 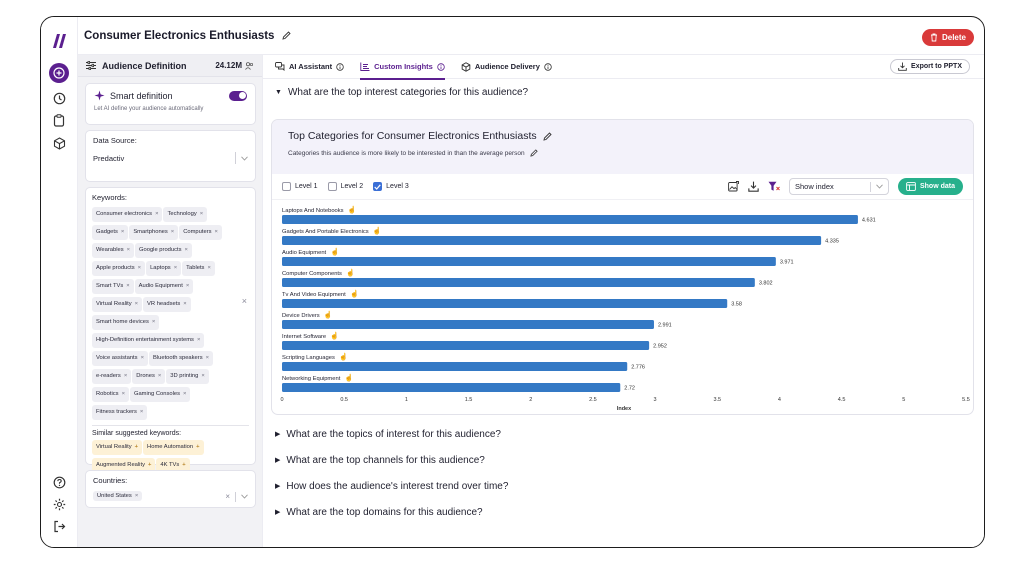 I want to click on keyword-tag: Smart TVs ×, so click(x=113, y=286).